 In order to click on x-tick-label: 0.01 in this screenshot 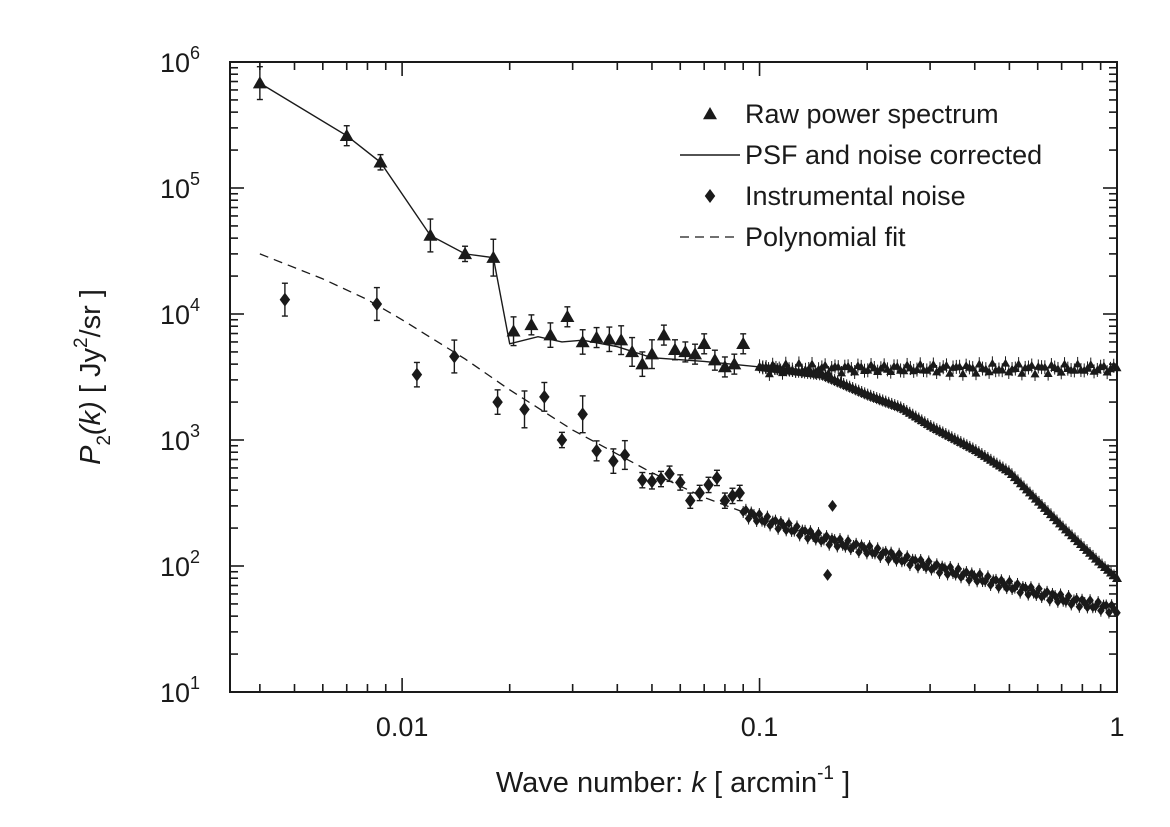, I will do `click(402, 727)`.